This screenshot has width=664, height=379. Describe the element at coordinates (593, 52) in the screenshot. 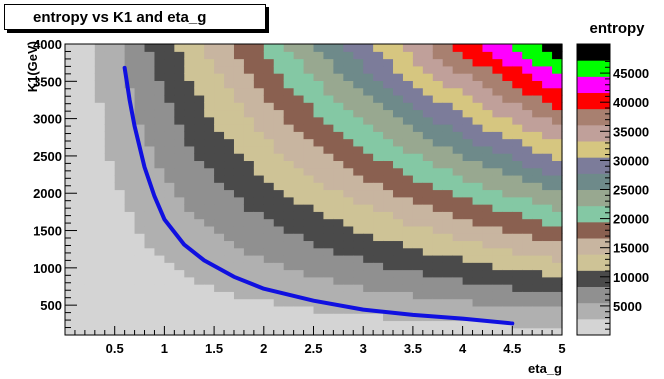

I see `palette-swatch` at that location.